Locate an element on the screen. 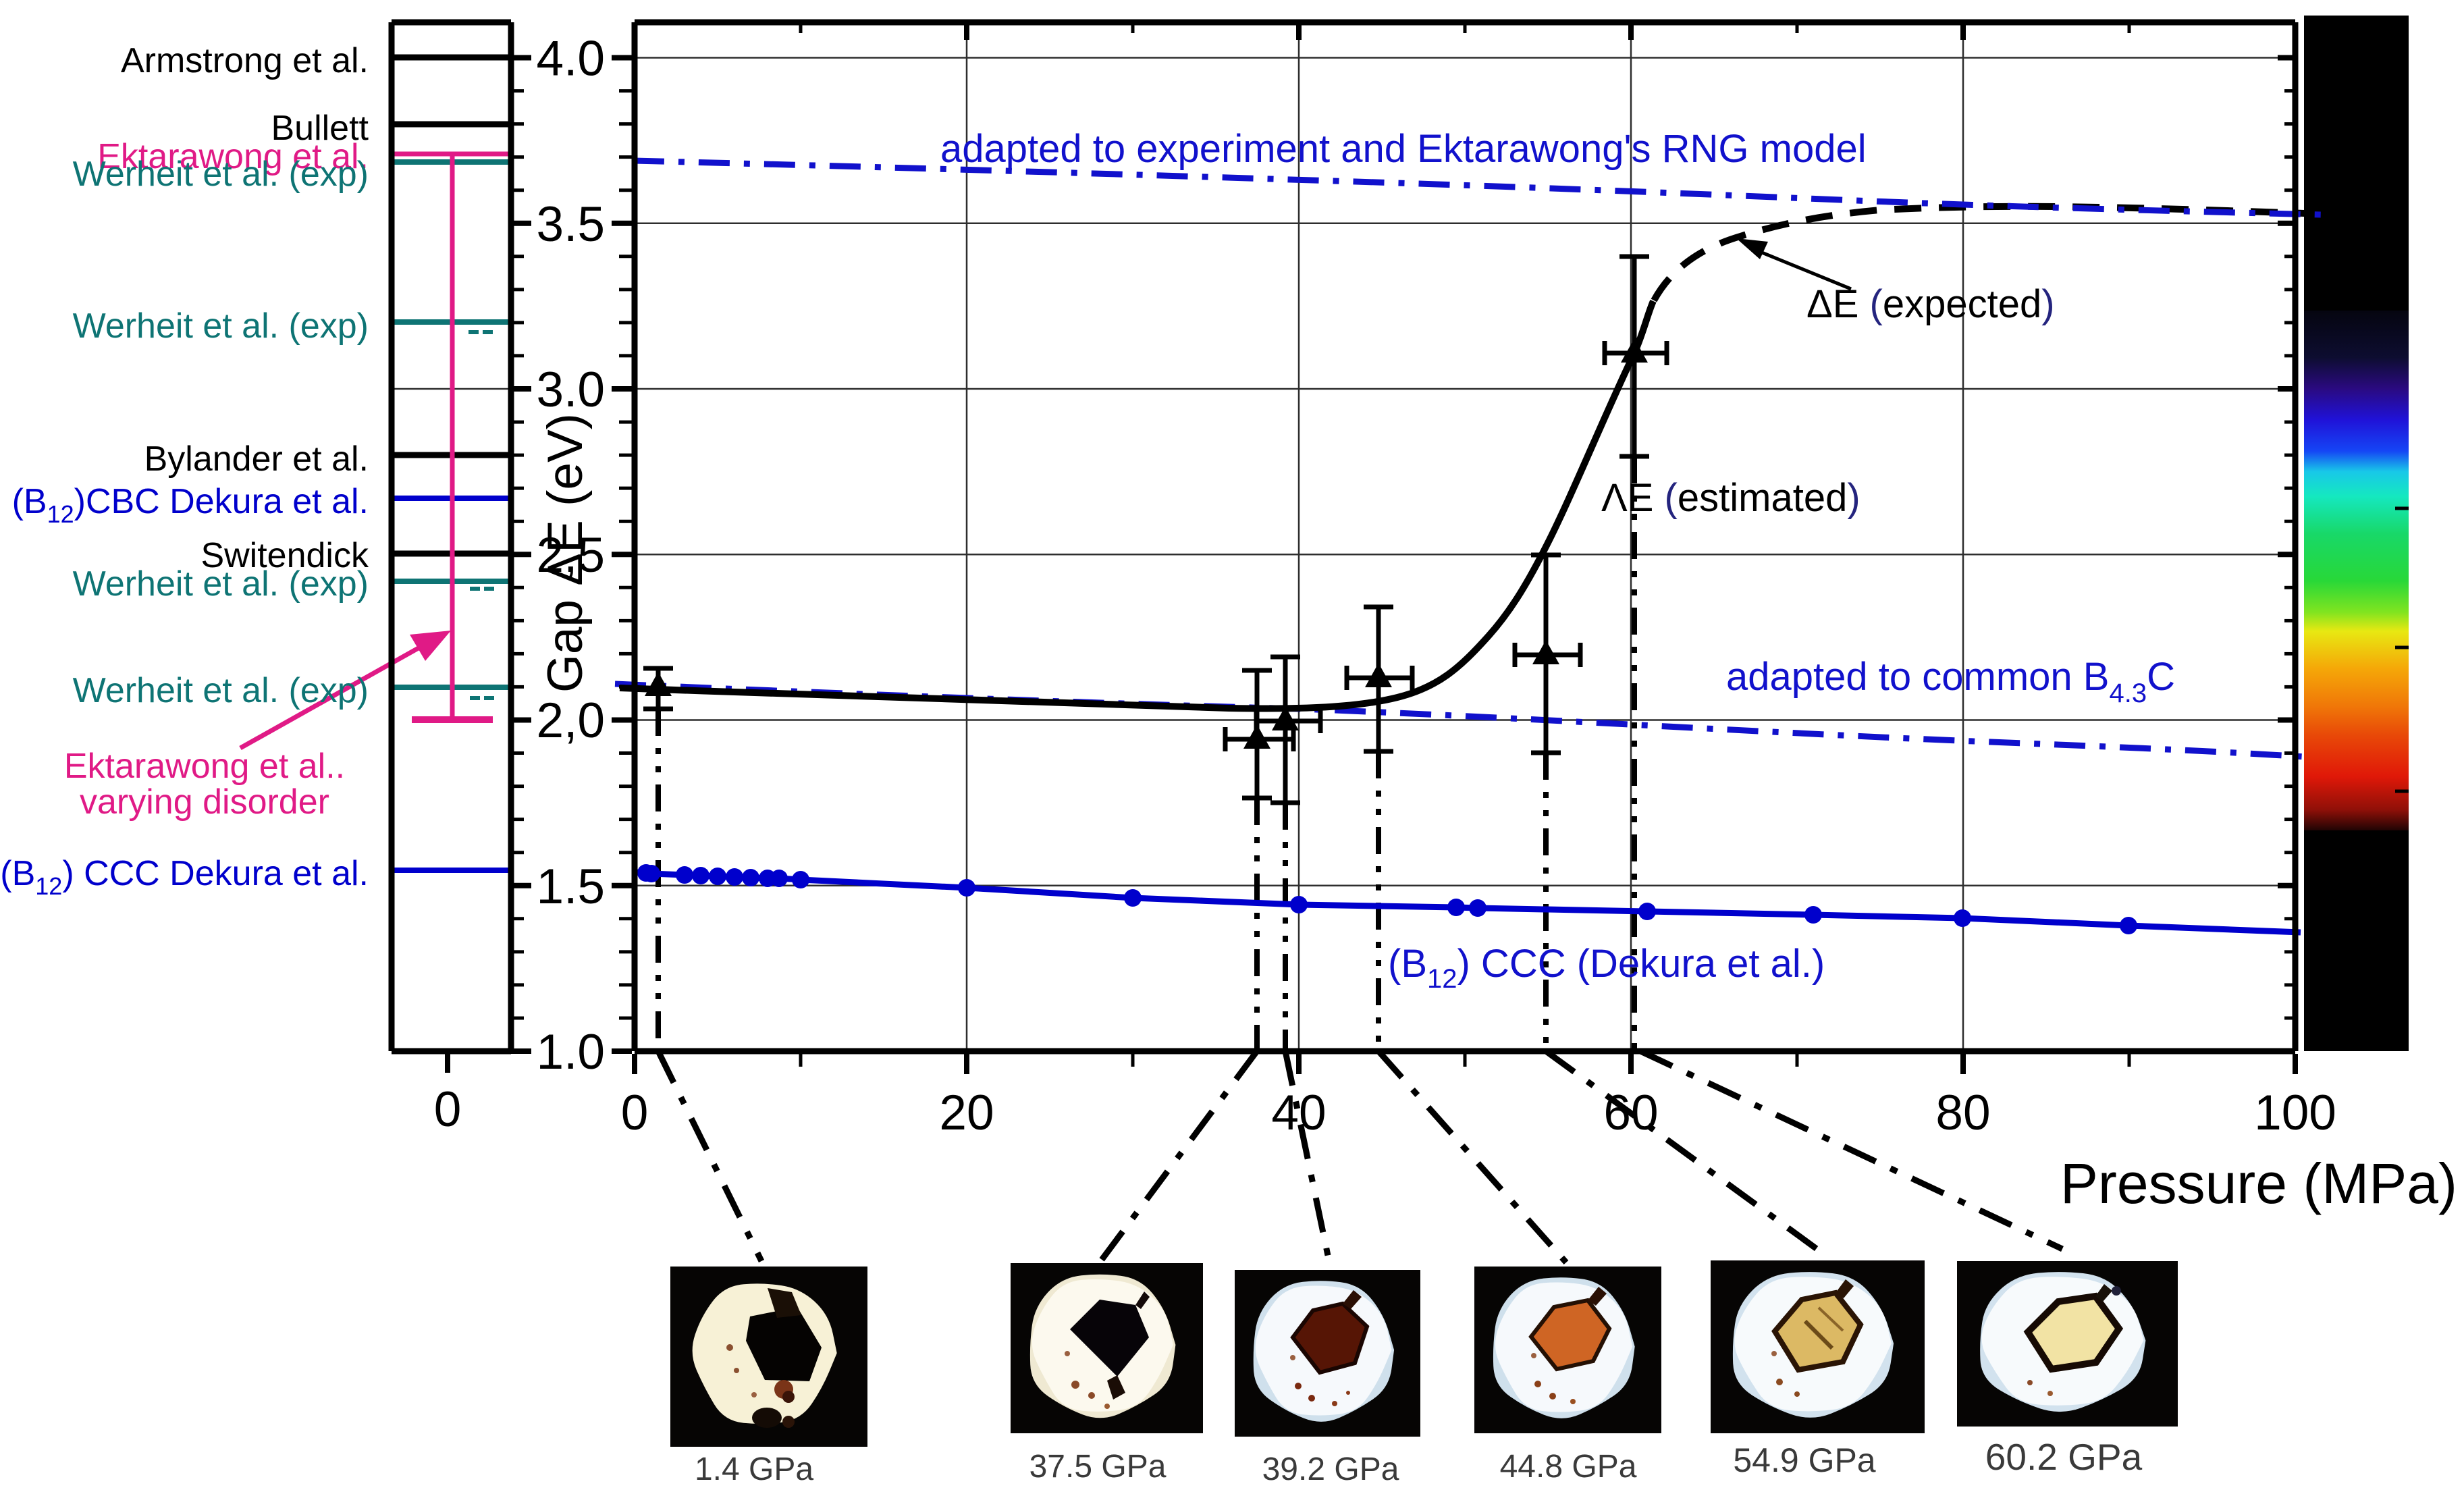 The image size is (2464, 1492). svg-text: Pressure (MPa) is located at coordinates (2258, 1183).